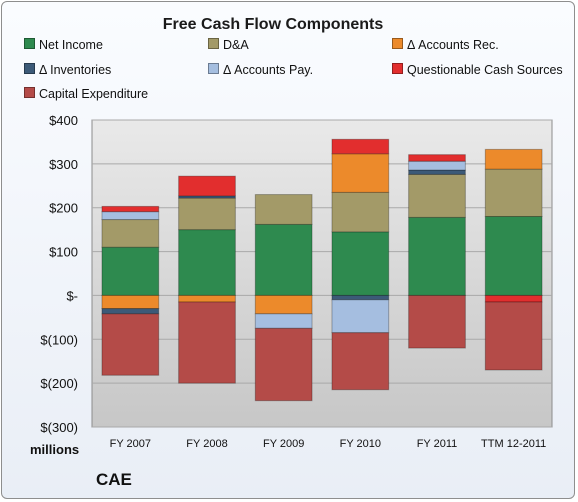 This screenshot has height=502, width=578. What do you see at coordinates (59, 339) in the screenshot?
I see `y-tick-label: $(100)` at bounding box center [59, 339].